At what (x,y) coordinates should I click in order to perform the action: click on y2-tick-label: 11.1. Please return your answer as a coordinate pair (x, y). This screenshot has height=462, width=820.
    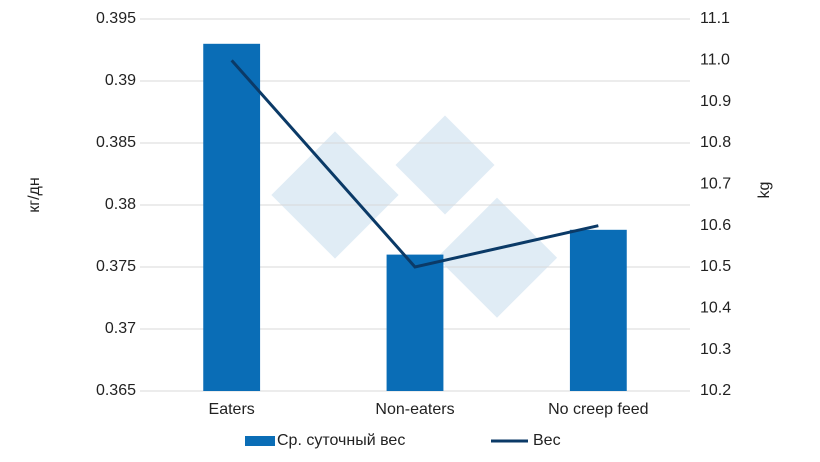
    Looking at the image, I should click on (715, 18).